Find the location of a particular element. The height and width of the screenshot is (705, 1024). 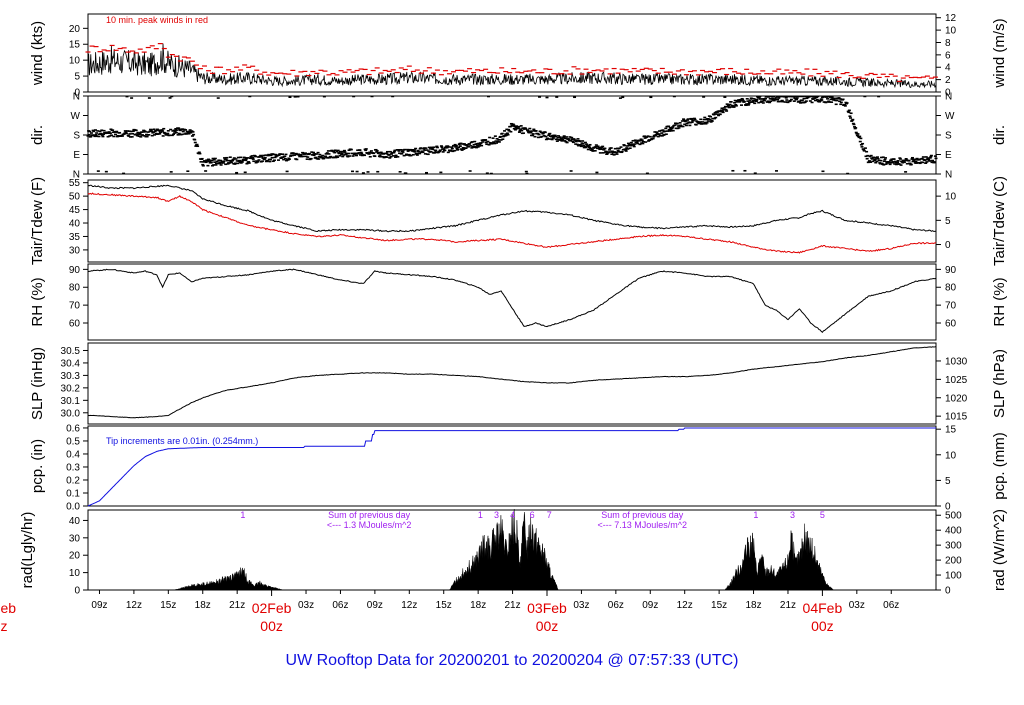

right-tick-label: E is located at coordinates (948, 155).